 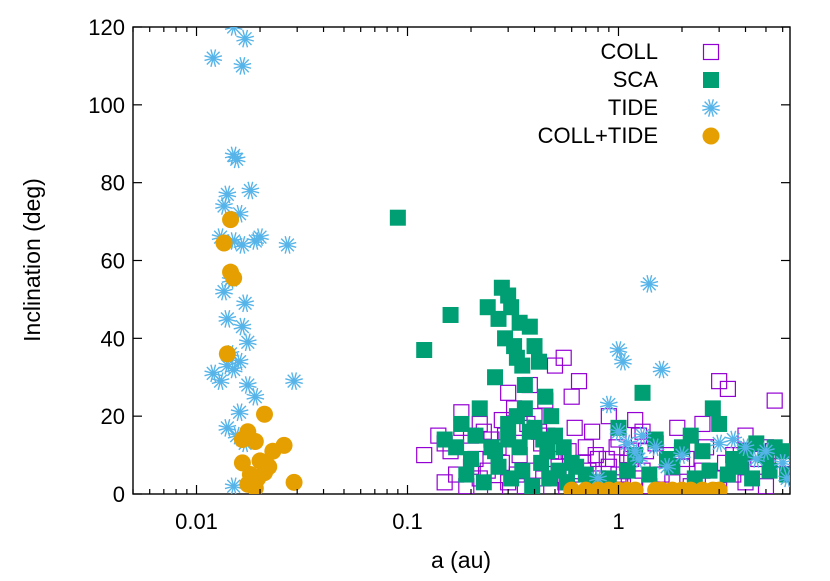 I want to click on x-axis-label: a (au), so click(x=461, y=560).